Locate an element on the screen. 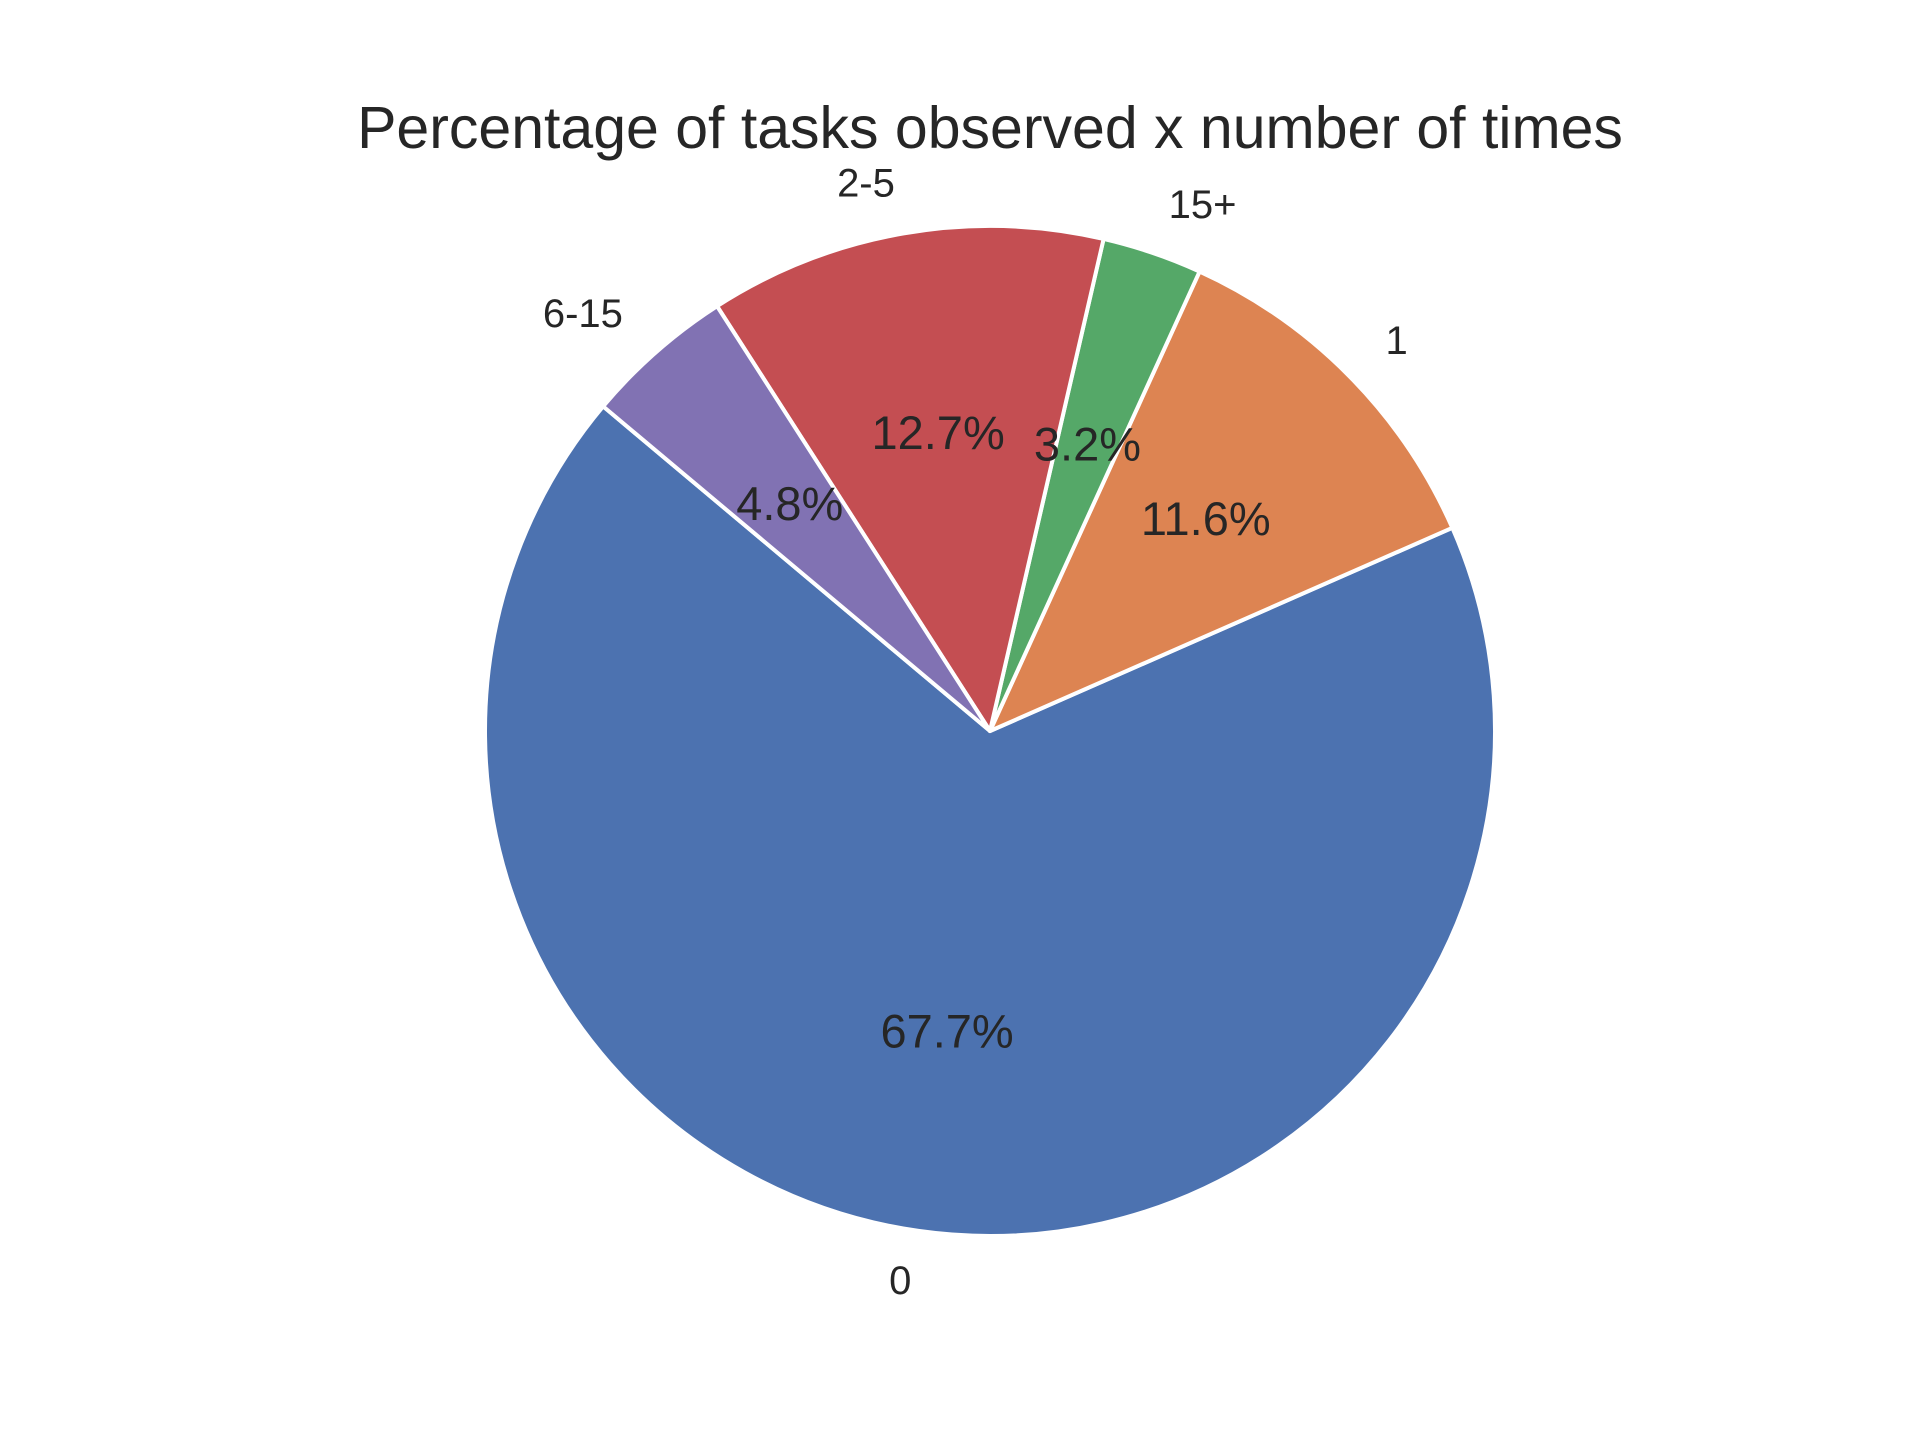  pct-label-15plus: 3.2% is located at coordinates (1087, 444).